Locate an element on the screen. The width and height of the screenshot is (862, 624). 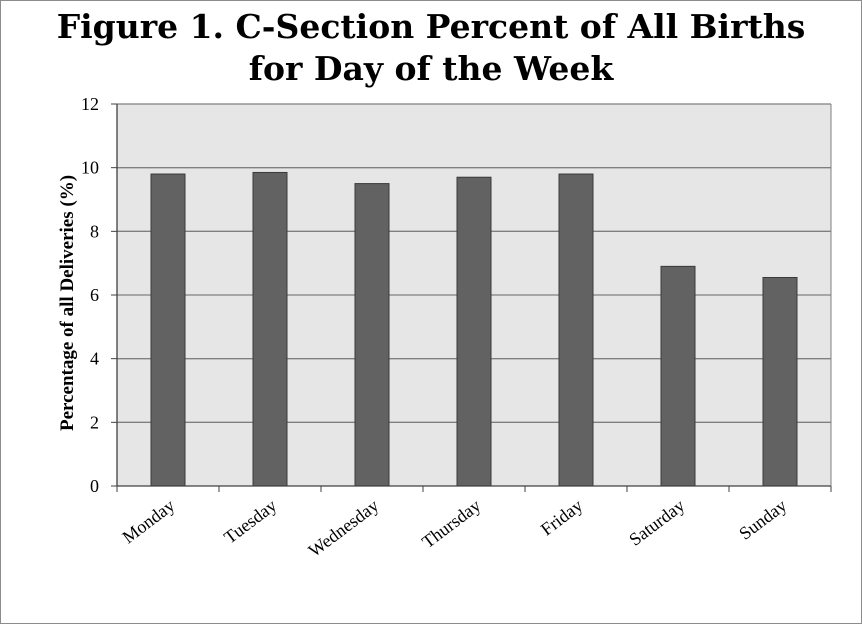
y-axis-label: Percentage of all Deliveries (%) is located at coordinates (67, 303).